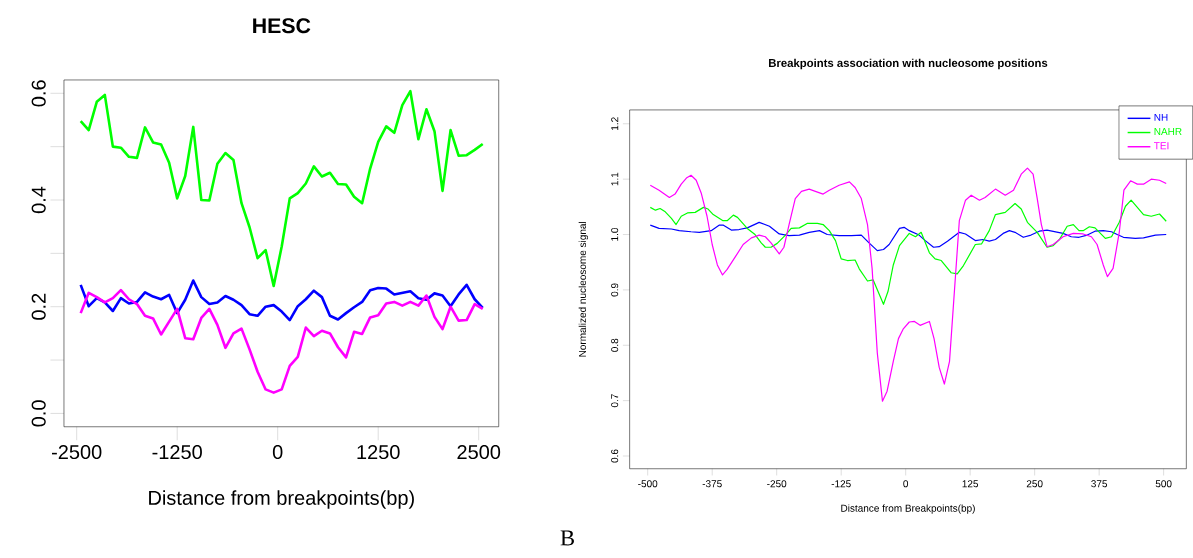 This screenshot has height=558, width=1193. Describe the element at coordinates (615, 124) in the screenshot. I see `y-tick-label: 1.2` at that location.